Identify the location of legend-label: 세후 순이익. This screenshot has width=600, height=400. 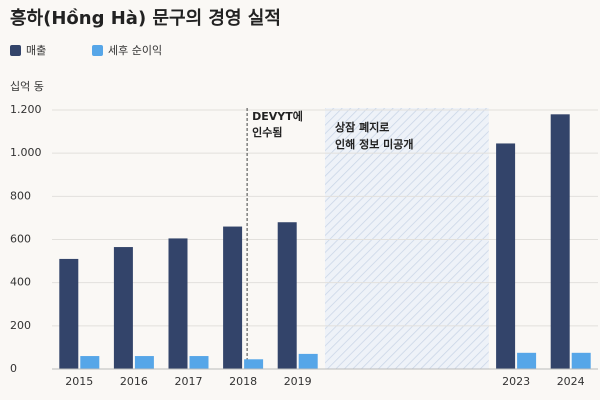
(135, 50).